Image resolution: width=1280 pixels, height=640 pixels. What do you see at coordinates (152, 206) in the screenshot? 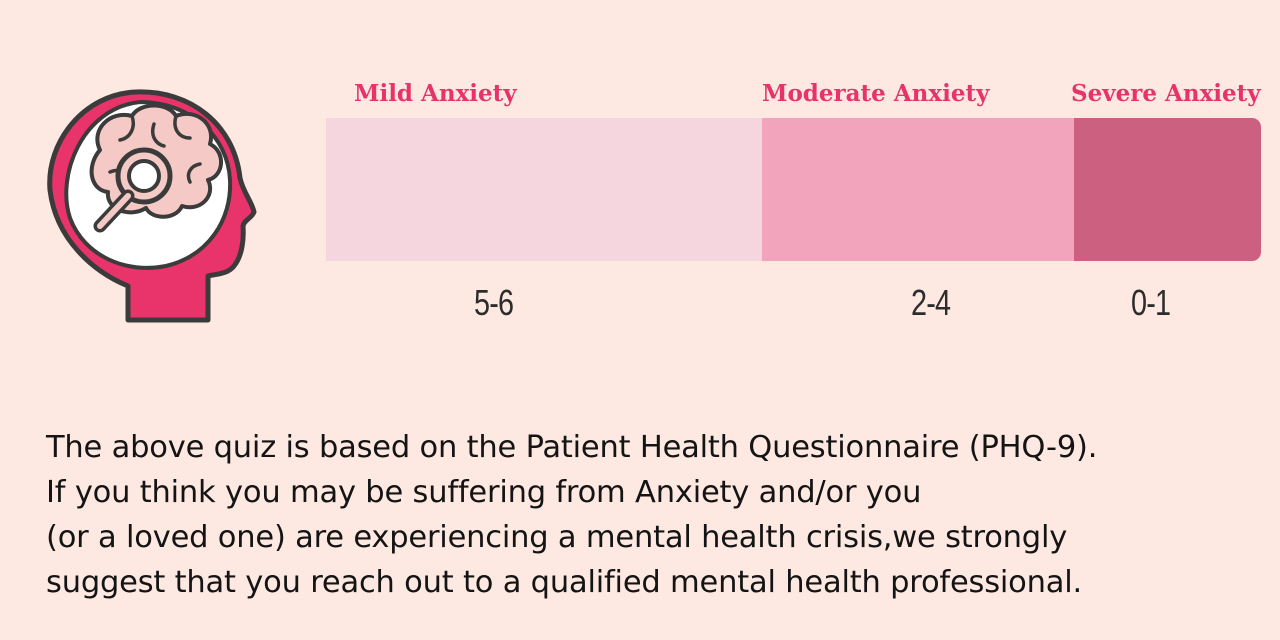
I see `head-brain-magnifier-icon` at bounding box center [152, 206].